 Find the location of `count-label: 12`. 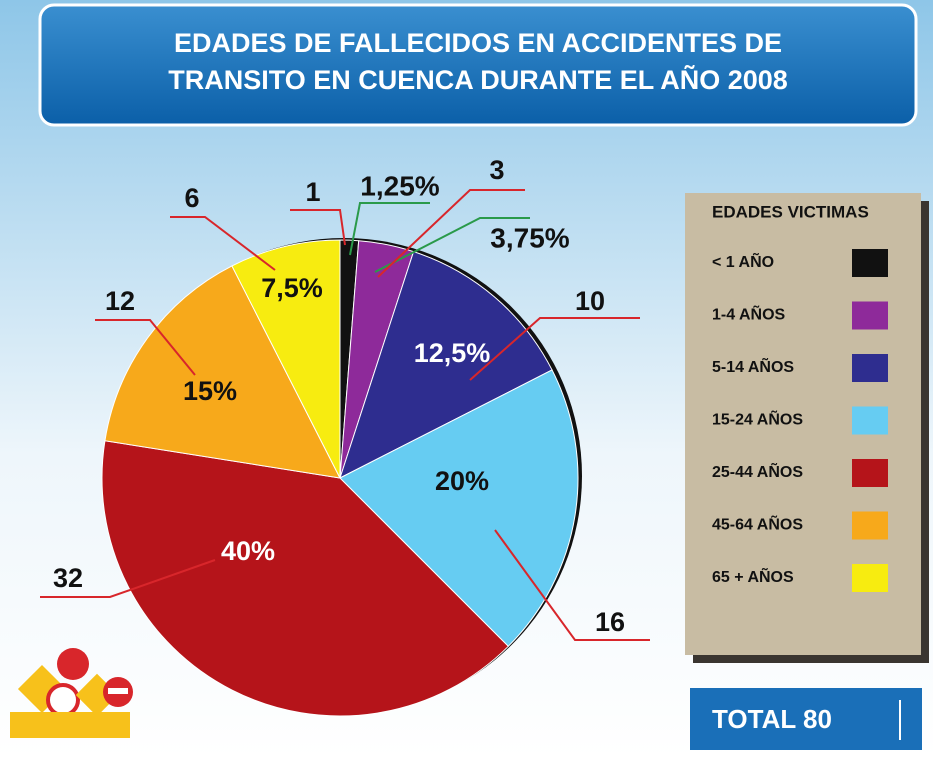

count-label: 12 is located at coordinates (120, 301).